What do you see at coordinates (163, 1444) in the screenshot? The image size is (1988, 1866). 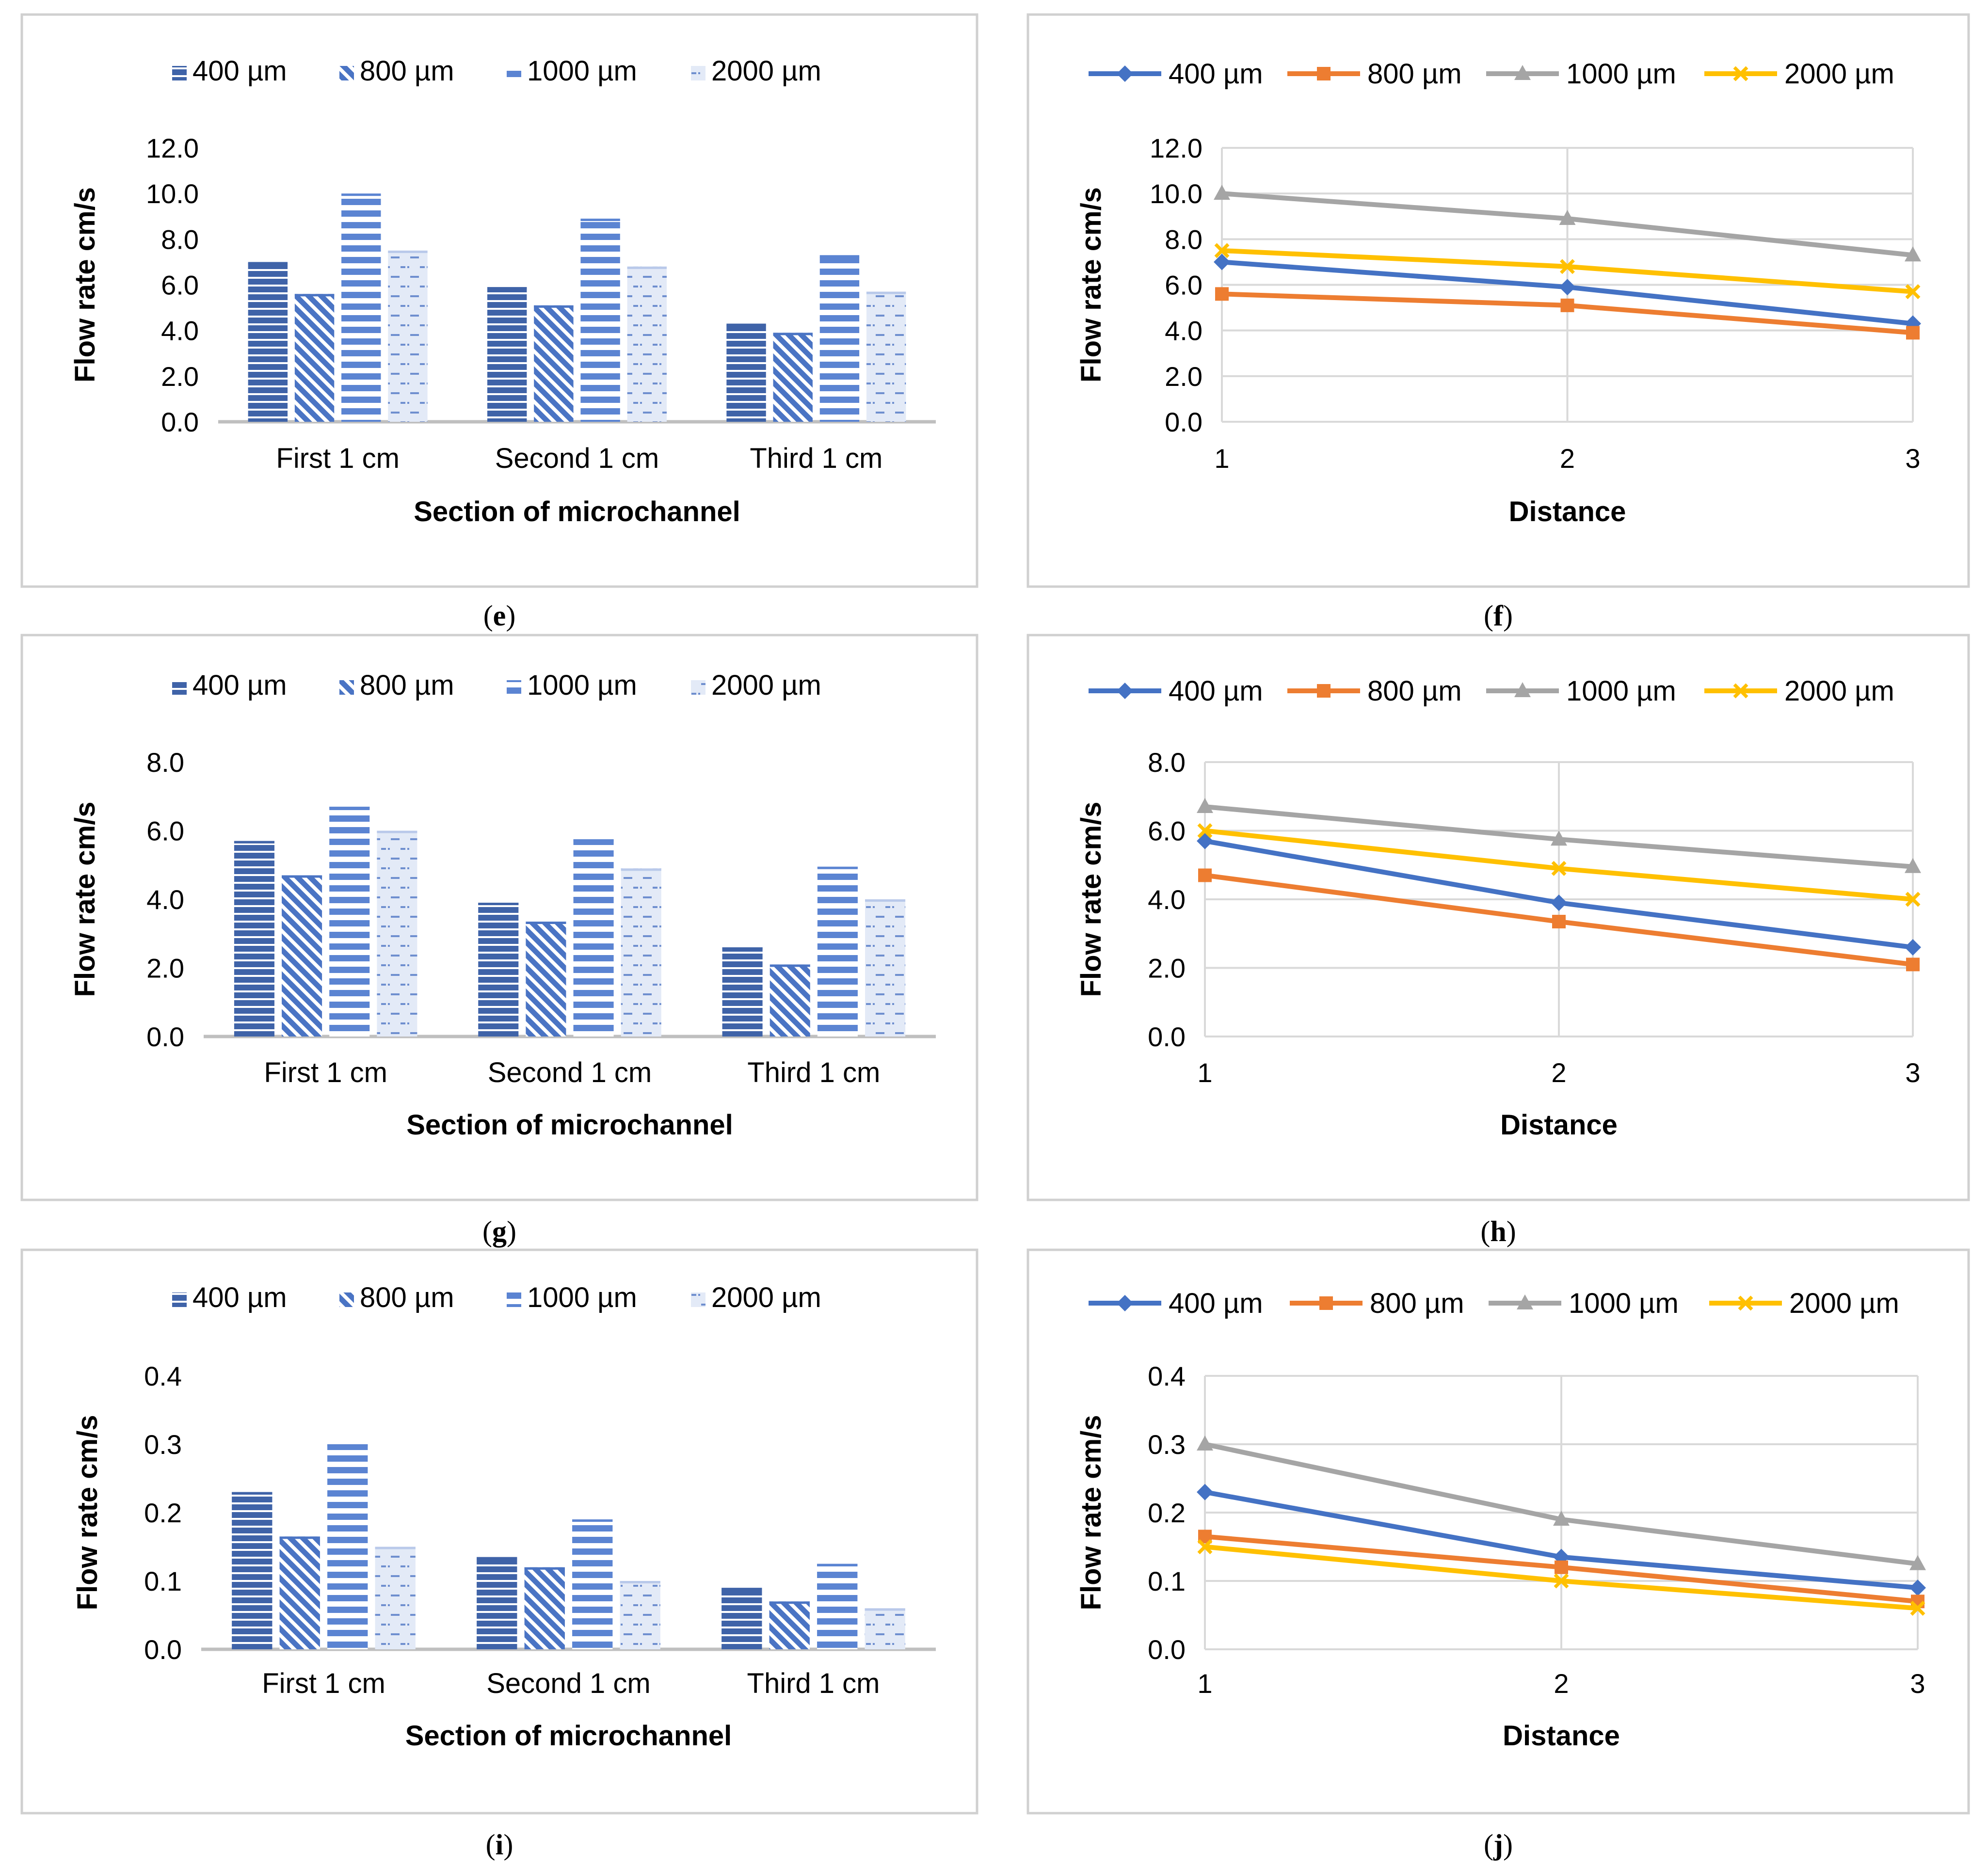 I see `y-tick-label: 0.3` at bounding box center [163, 1444].